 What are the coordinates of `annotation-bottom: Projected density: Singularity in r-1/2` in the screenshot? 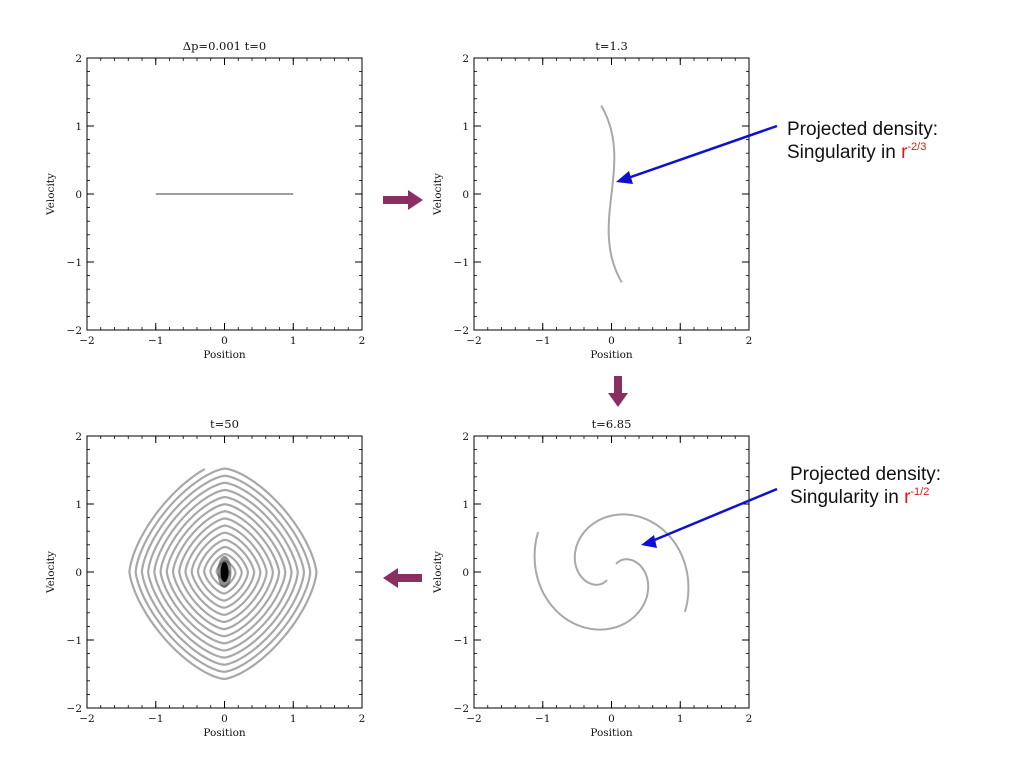 It's located at (865, 486).